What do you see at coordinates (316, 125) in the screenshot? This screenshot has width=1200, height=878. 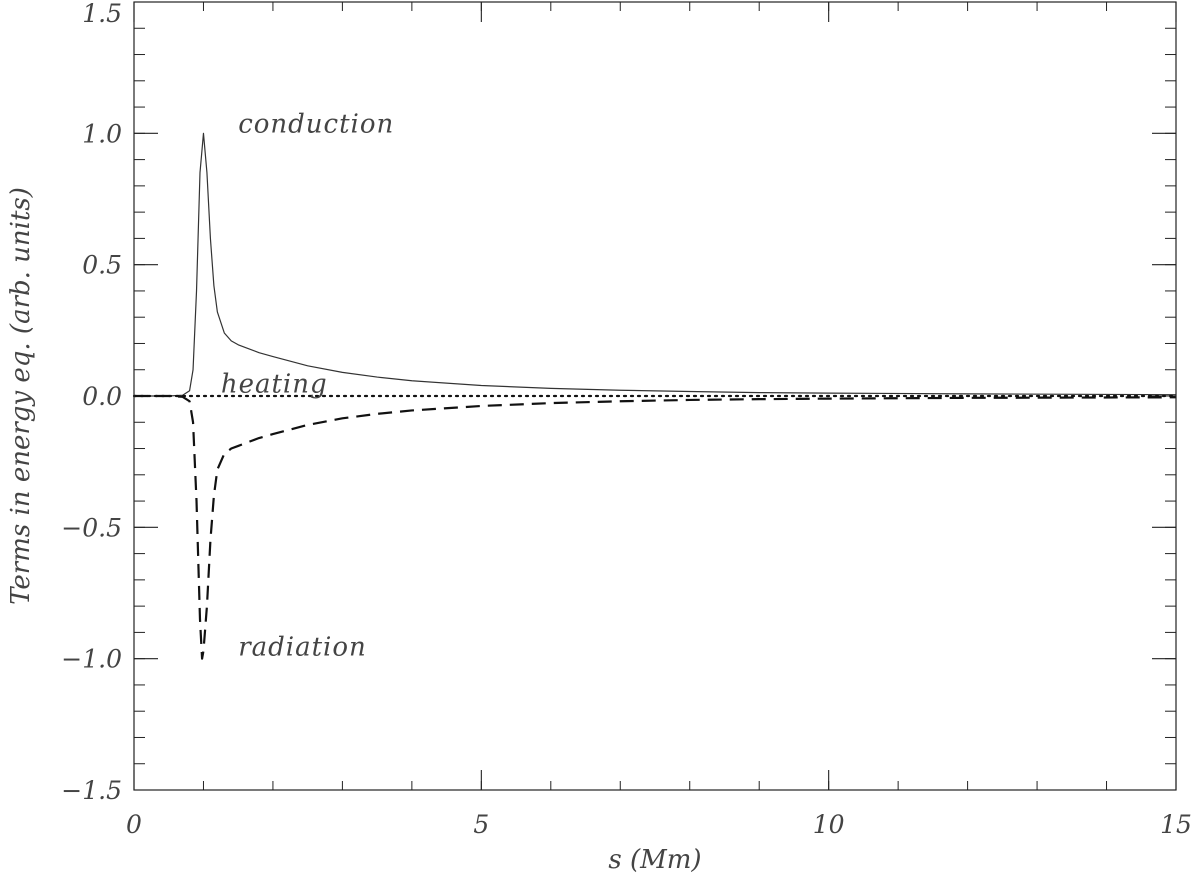 I see `annotation-conduction: conduction` at bounding box center [316, 125].